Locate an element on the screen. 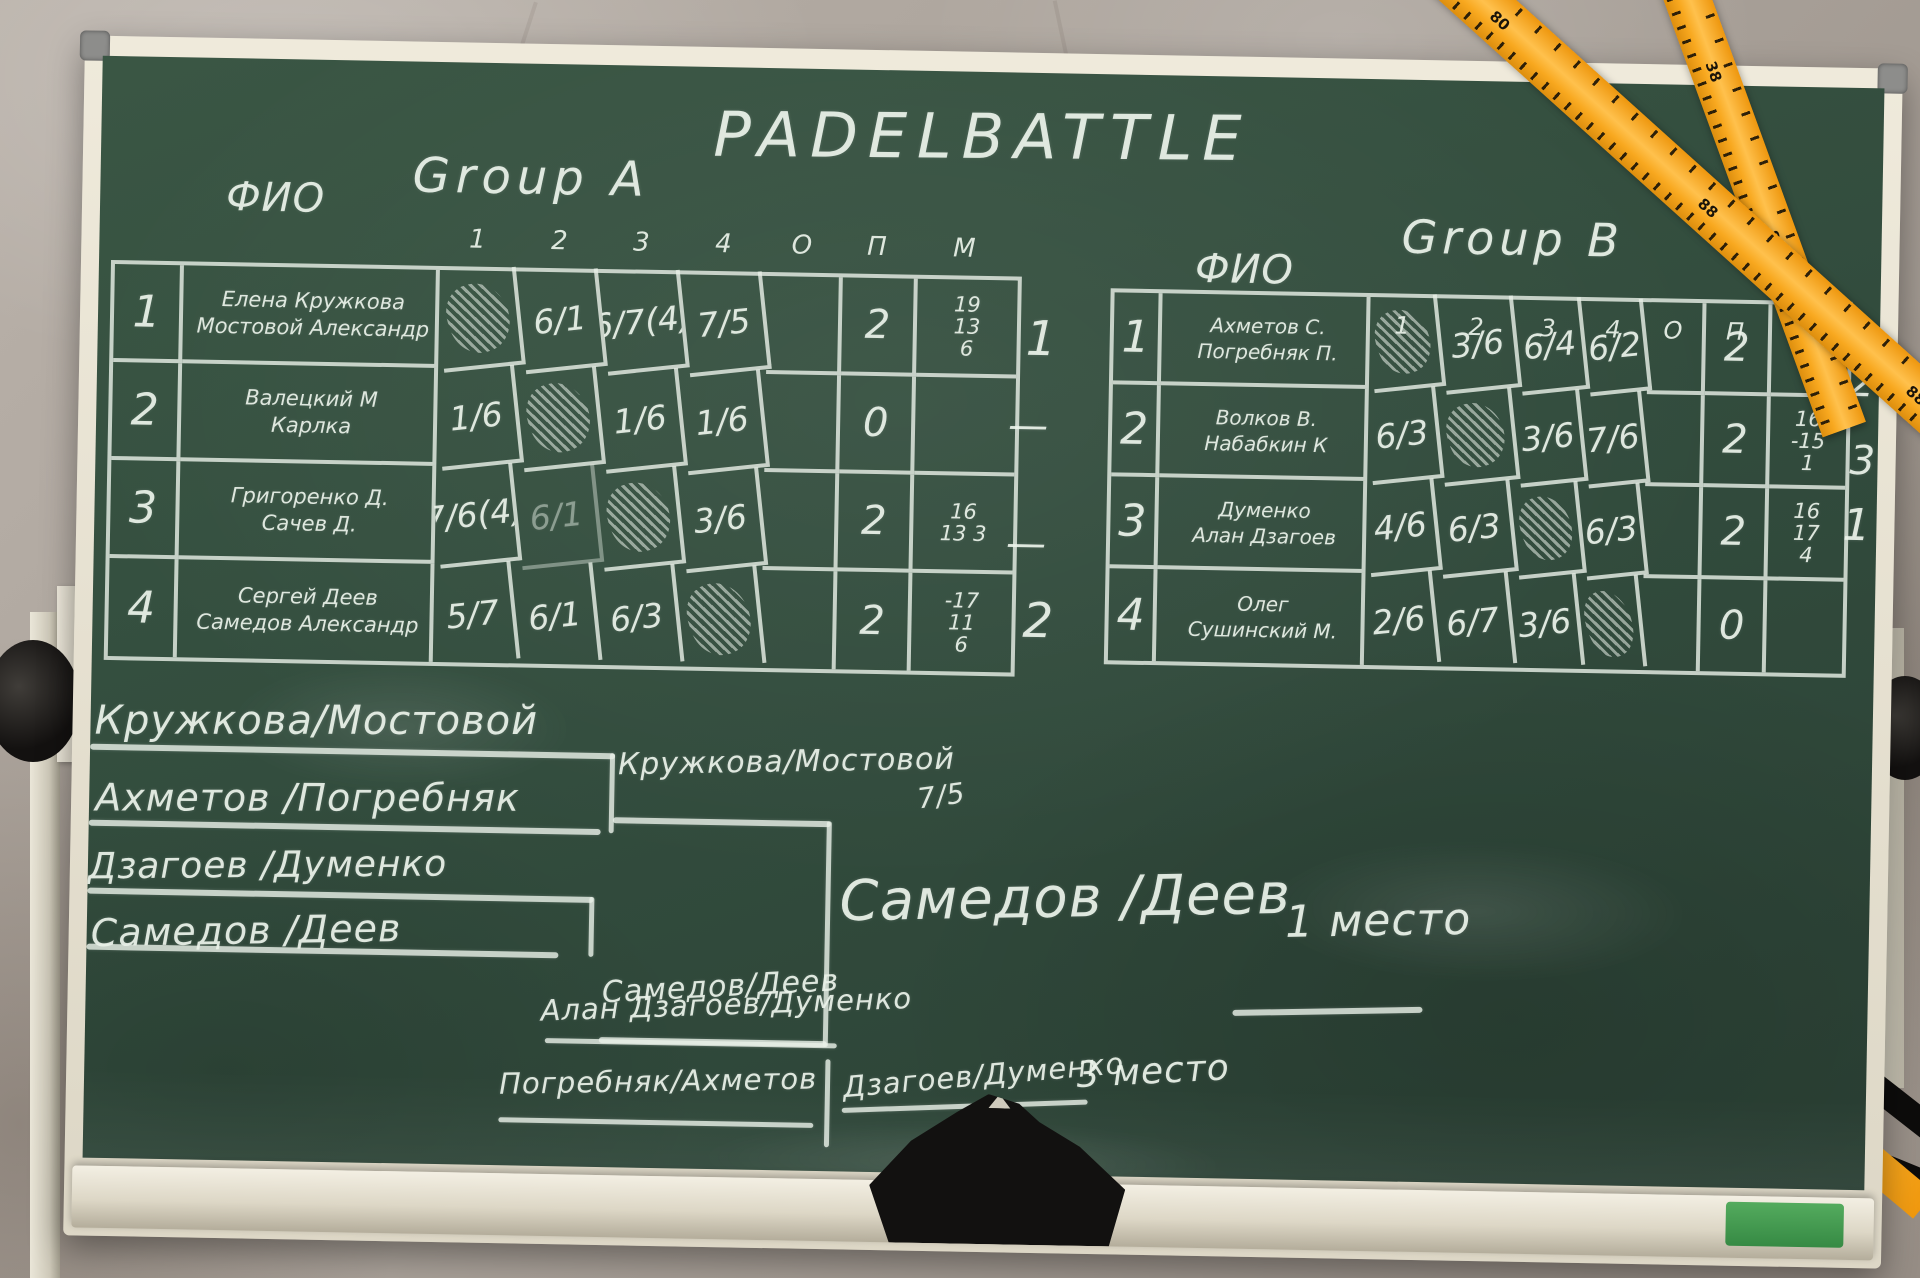 Image resolution: width=1920 pixels, height=1278 pixels. col-header: 4 is located at coordinates (723, 244).